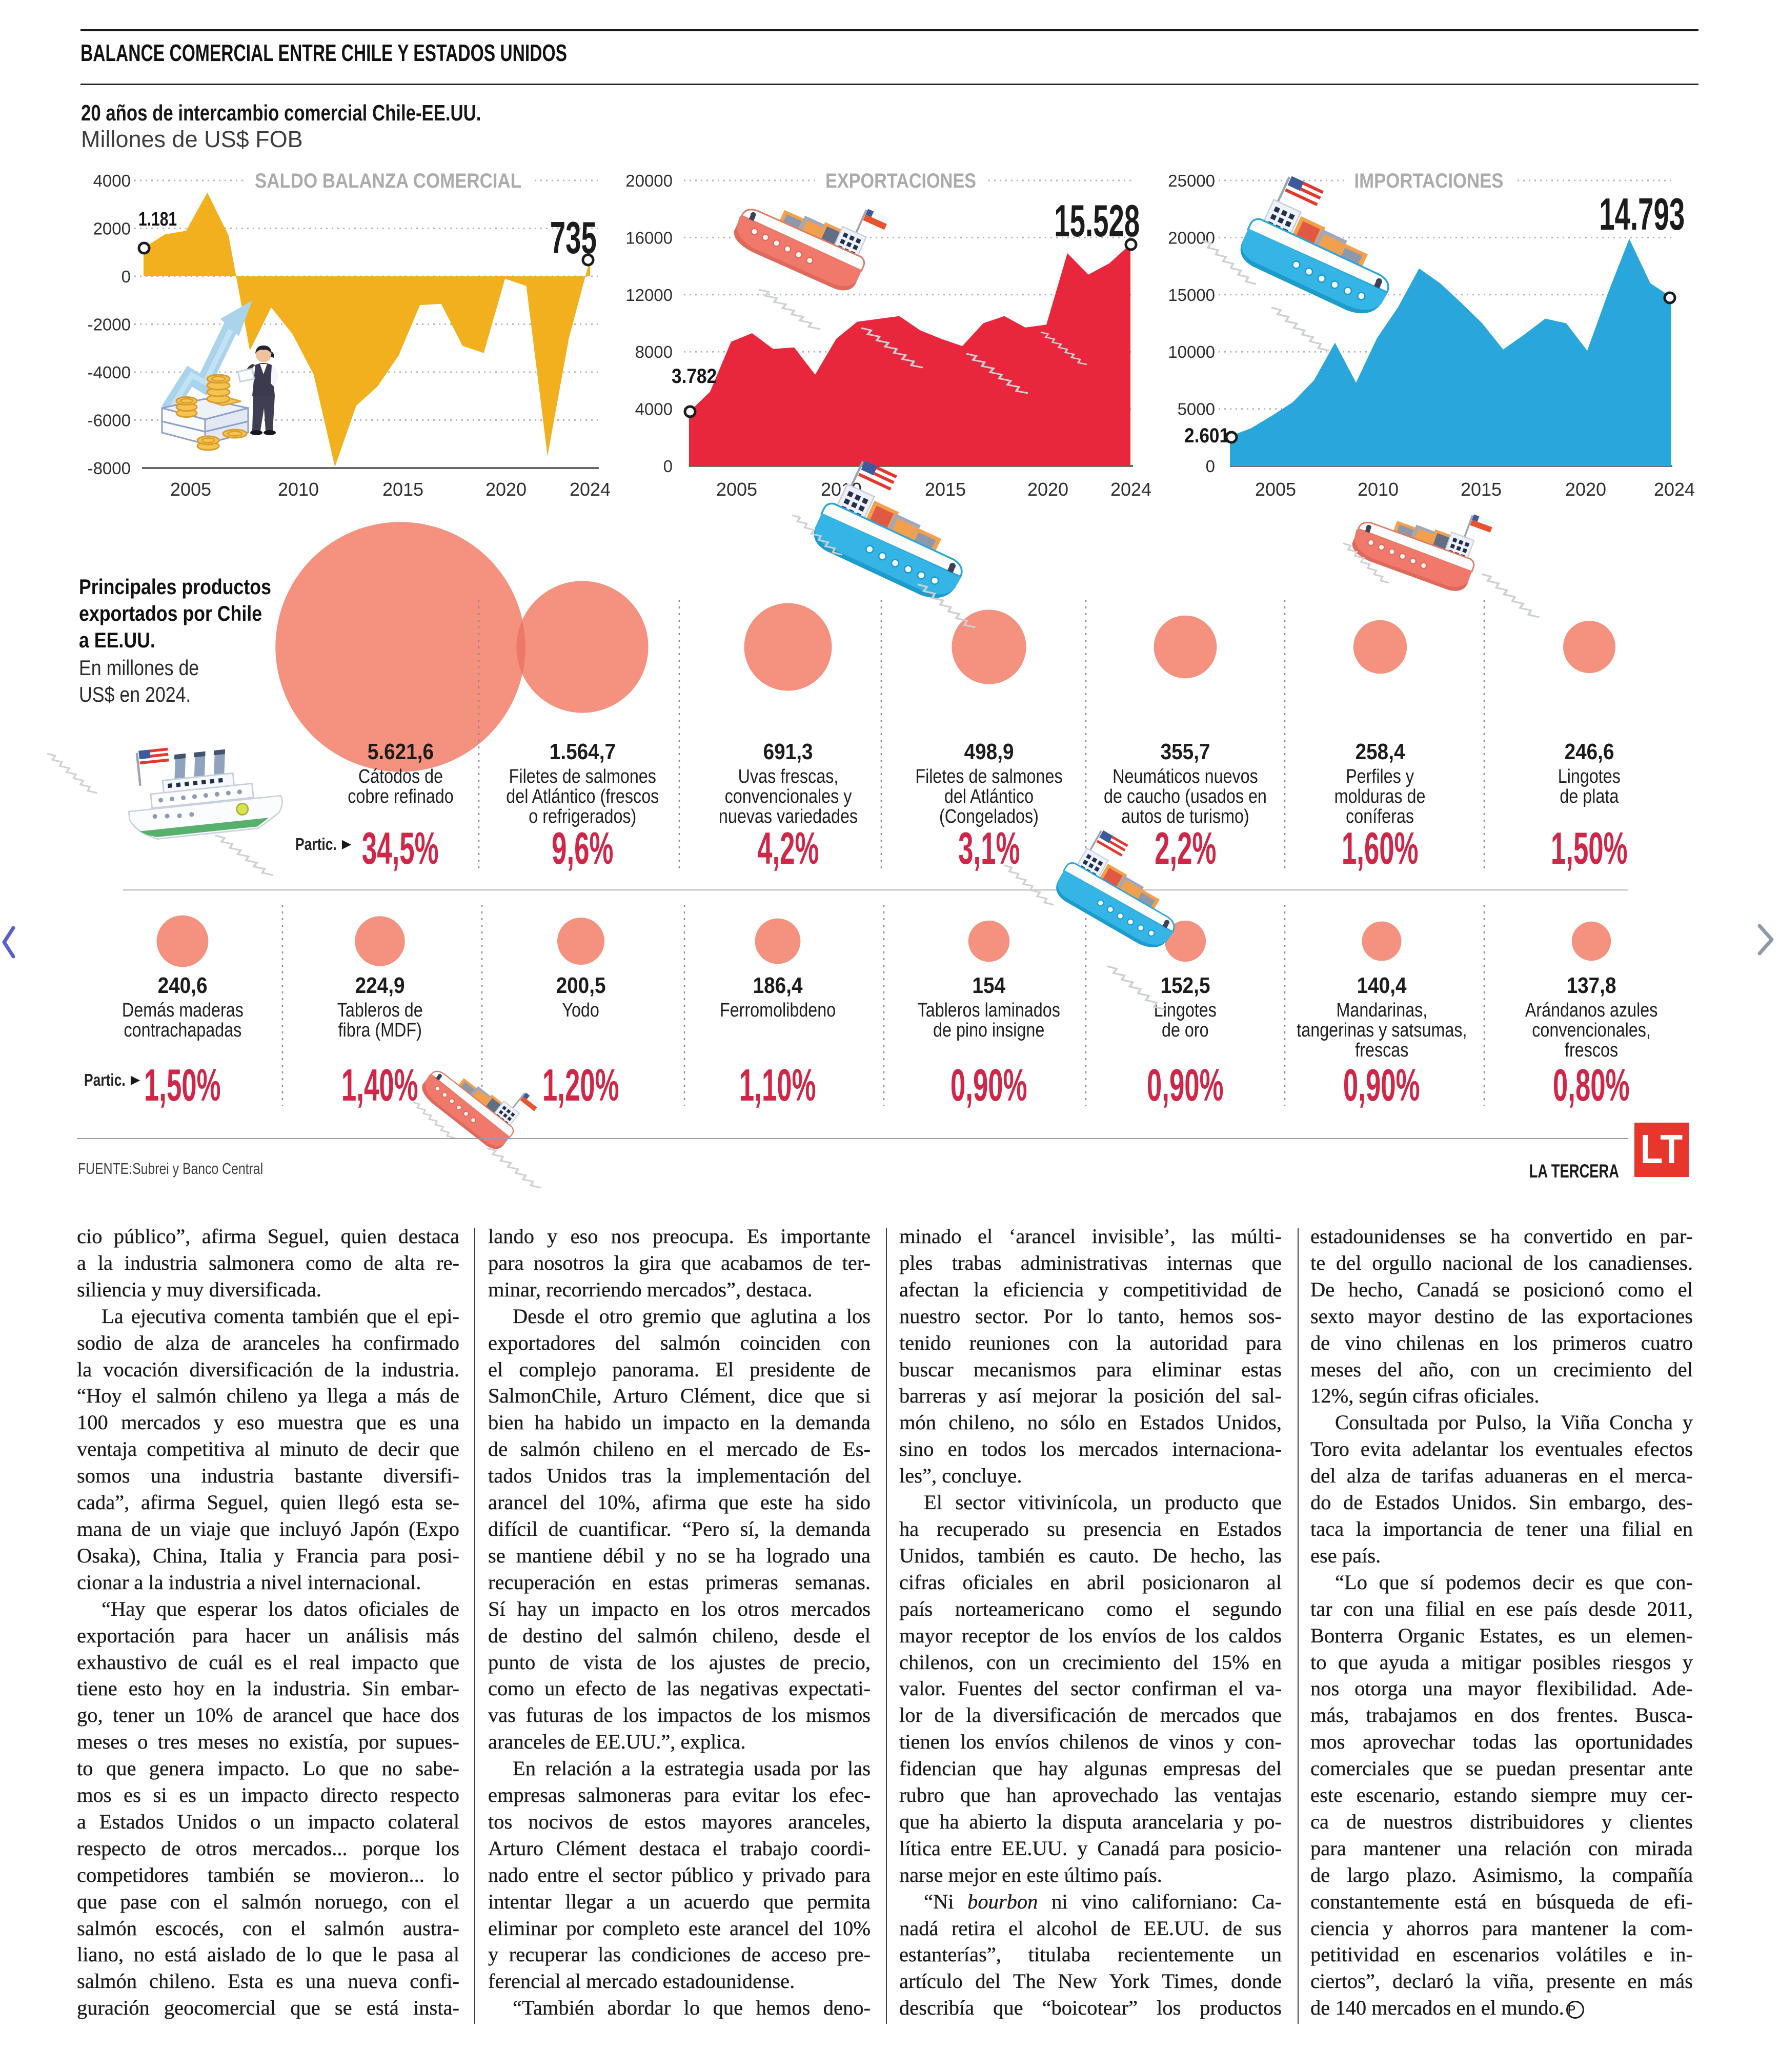  What do you see at coordinates (654, 351) in the screenshot?
I see `svg-text: 8000` at bounding box center [654, 351].